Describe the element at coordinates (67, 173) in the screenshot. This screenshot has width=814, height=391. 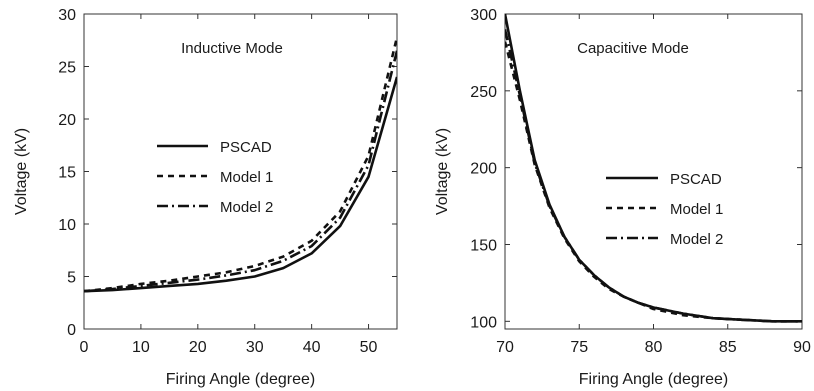
I see `y-tick-label: 15` at that location.